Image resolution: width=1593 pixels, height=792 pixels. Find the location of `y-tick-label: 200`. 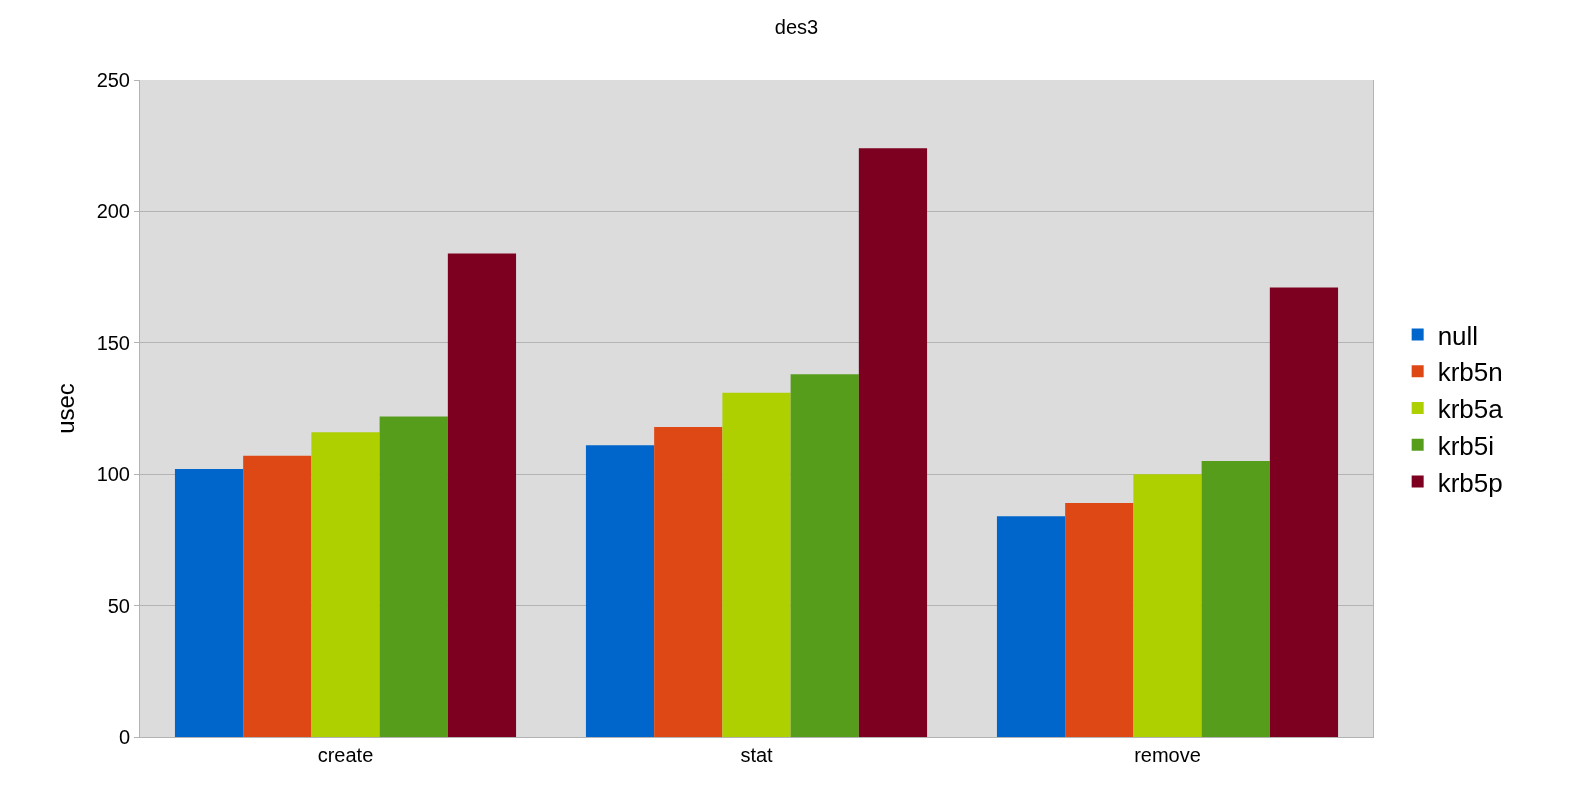

y-tick-label: 200 is located at coordinates (113, 211).